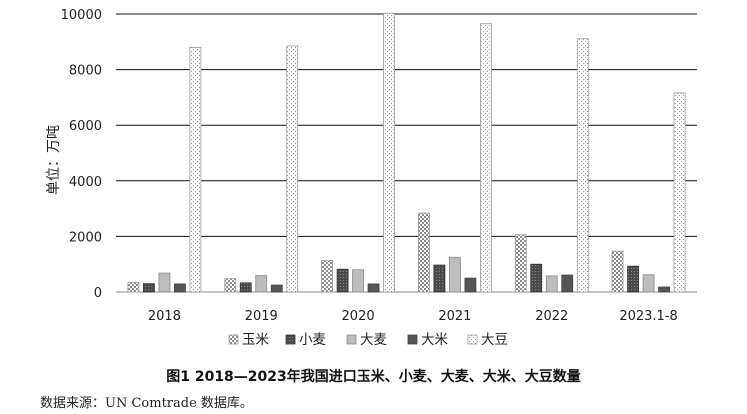  Describe the element at coordinates (180, 288) in the screenshot. I see `bar-rice-2018` at that location.